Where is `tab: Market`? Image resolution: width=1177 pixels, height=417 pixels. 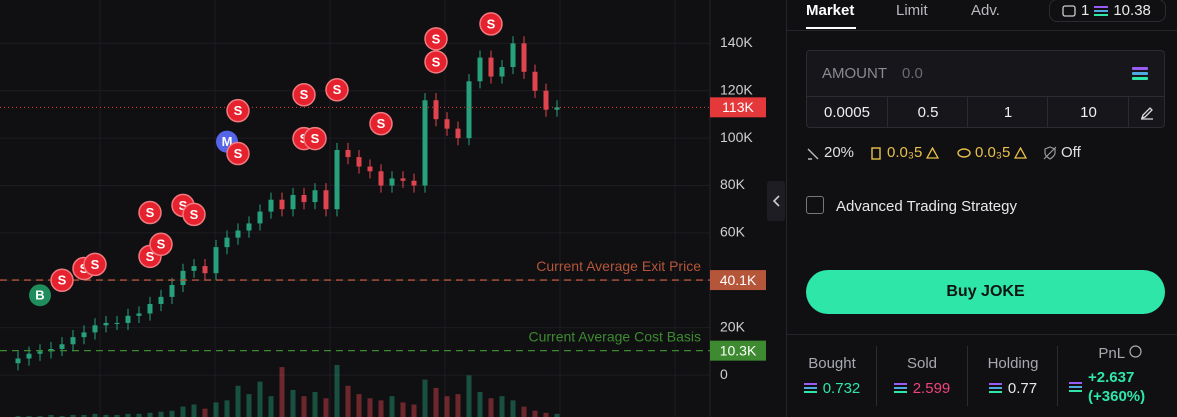 tab: Market is located at coordinates (830, 10).